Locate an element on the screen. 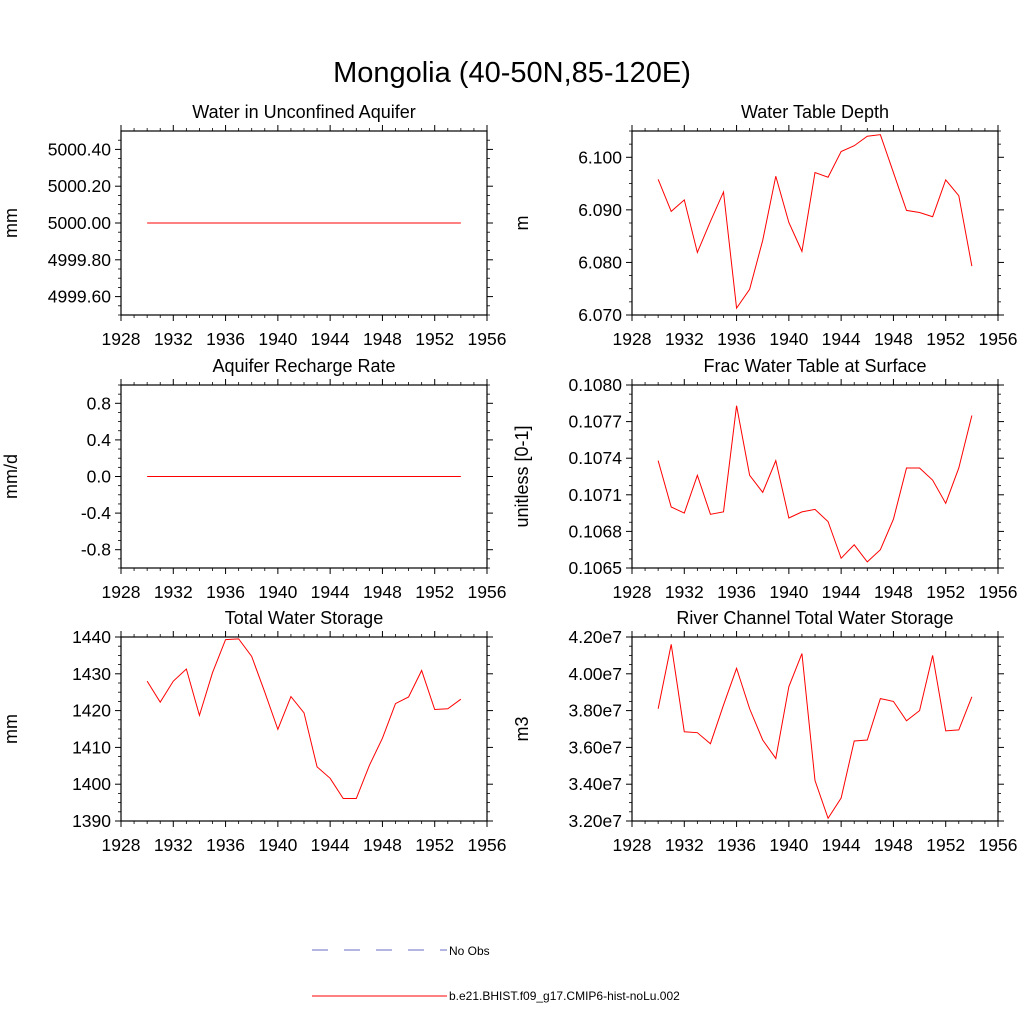 The width and height of the screenshot is (1024, 1024). figure-title: Mongolia (40-50N,85-120E) is located at coordinates (512, 73).